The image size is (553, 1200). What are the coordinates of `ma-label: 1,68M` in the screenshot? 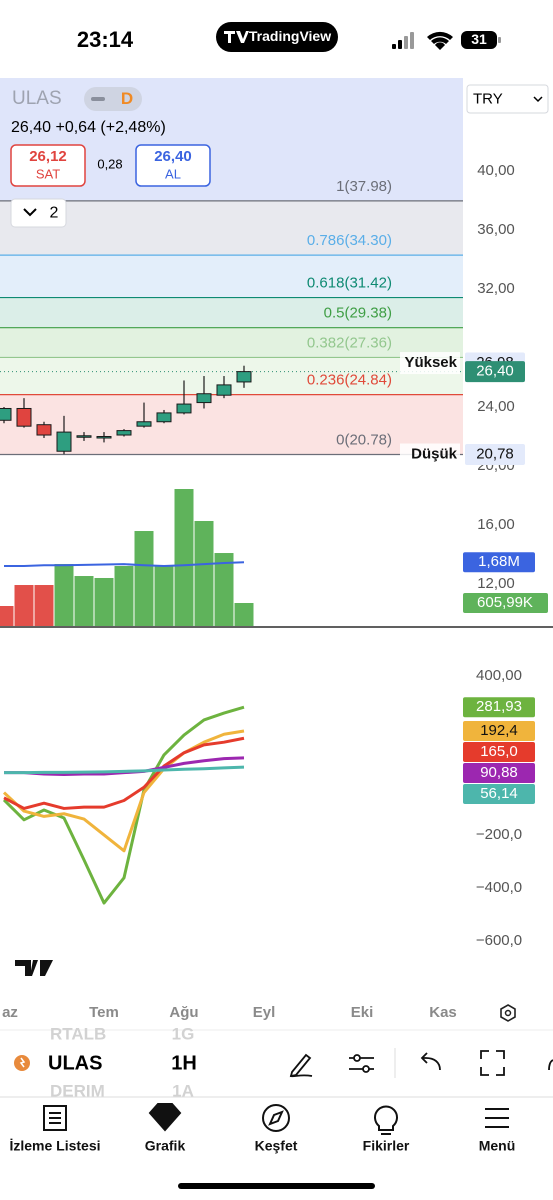 It's located at (499, 561).